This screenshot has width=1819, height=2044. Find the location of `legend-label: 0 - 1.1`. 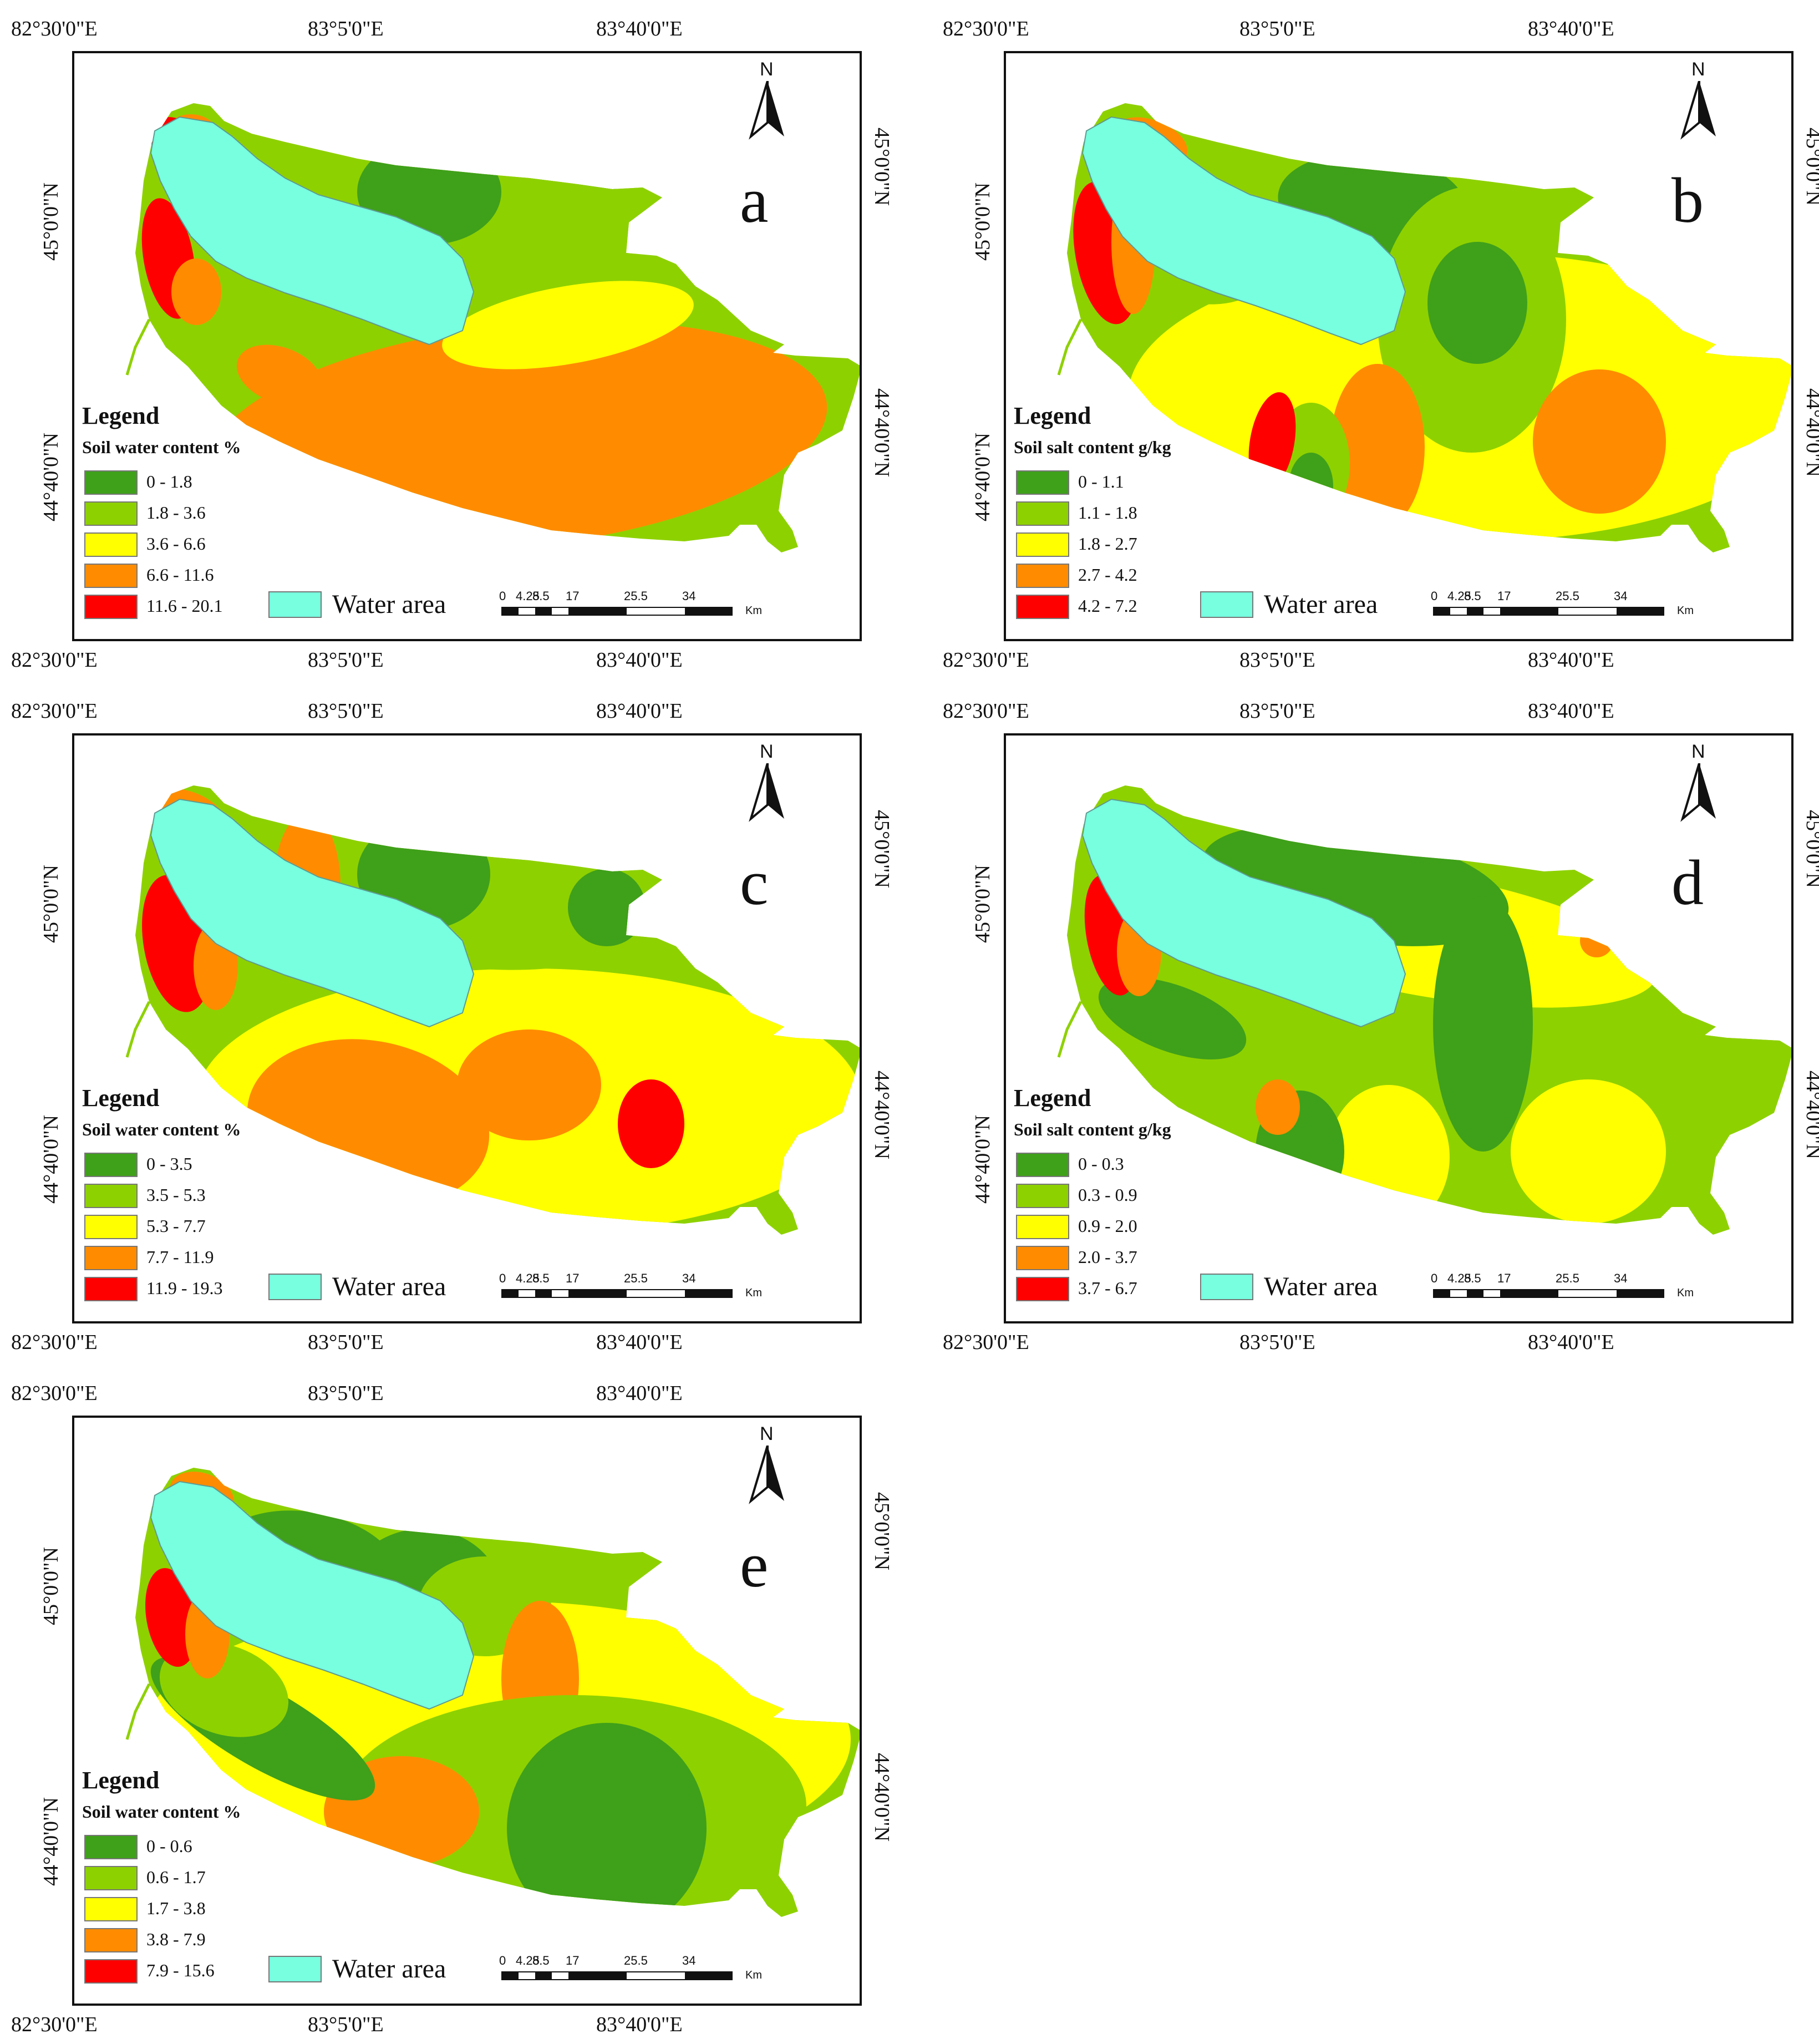

legend-label: 0 - 1.1 is located at coordinates (1101, 481).